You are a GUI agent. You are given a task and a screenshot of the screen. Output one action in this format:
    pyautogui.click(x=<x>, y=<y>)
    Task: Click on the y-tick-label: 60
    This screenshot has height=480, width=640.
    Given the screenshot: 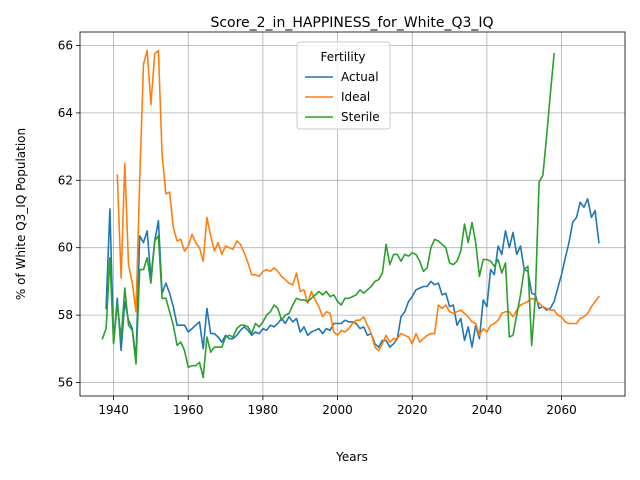 What is the action you would take?
    pyautogui.click(x=65, y=248)
    